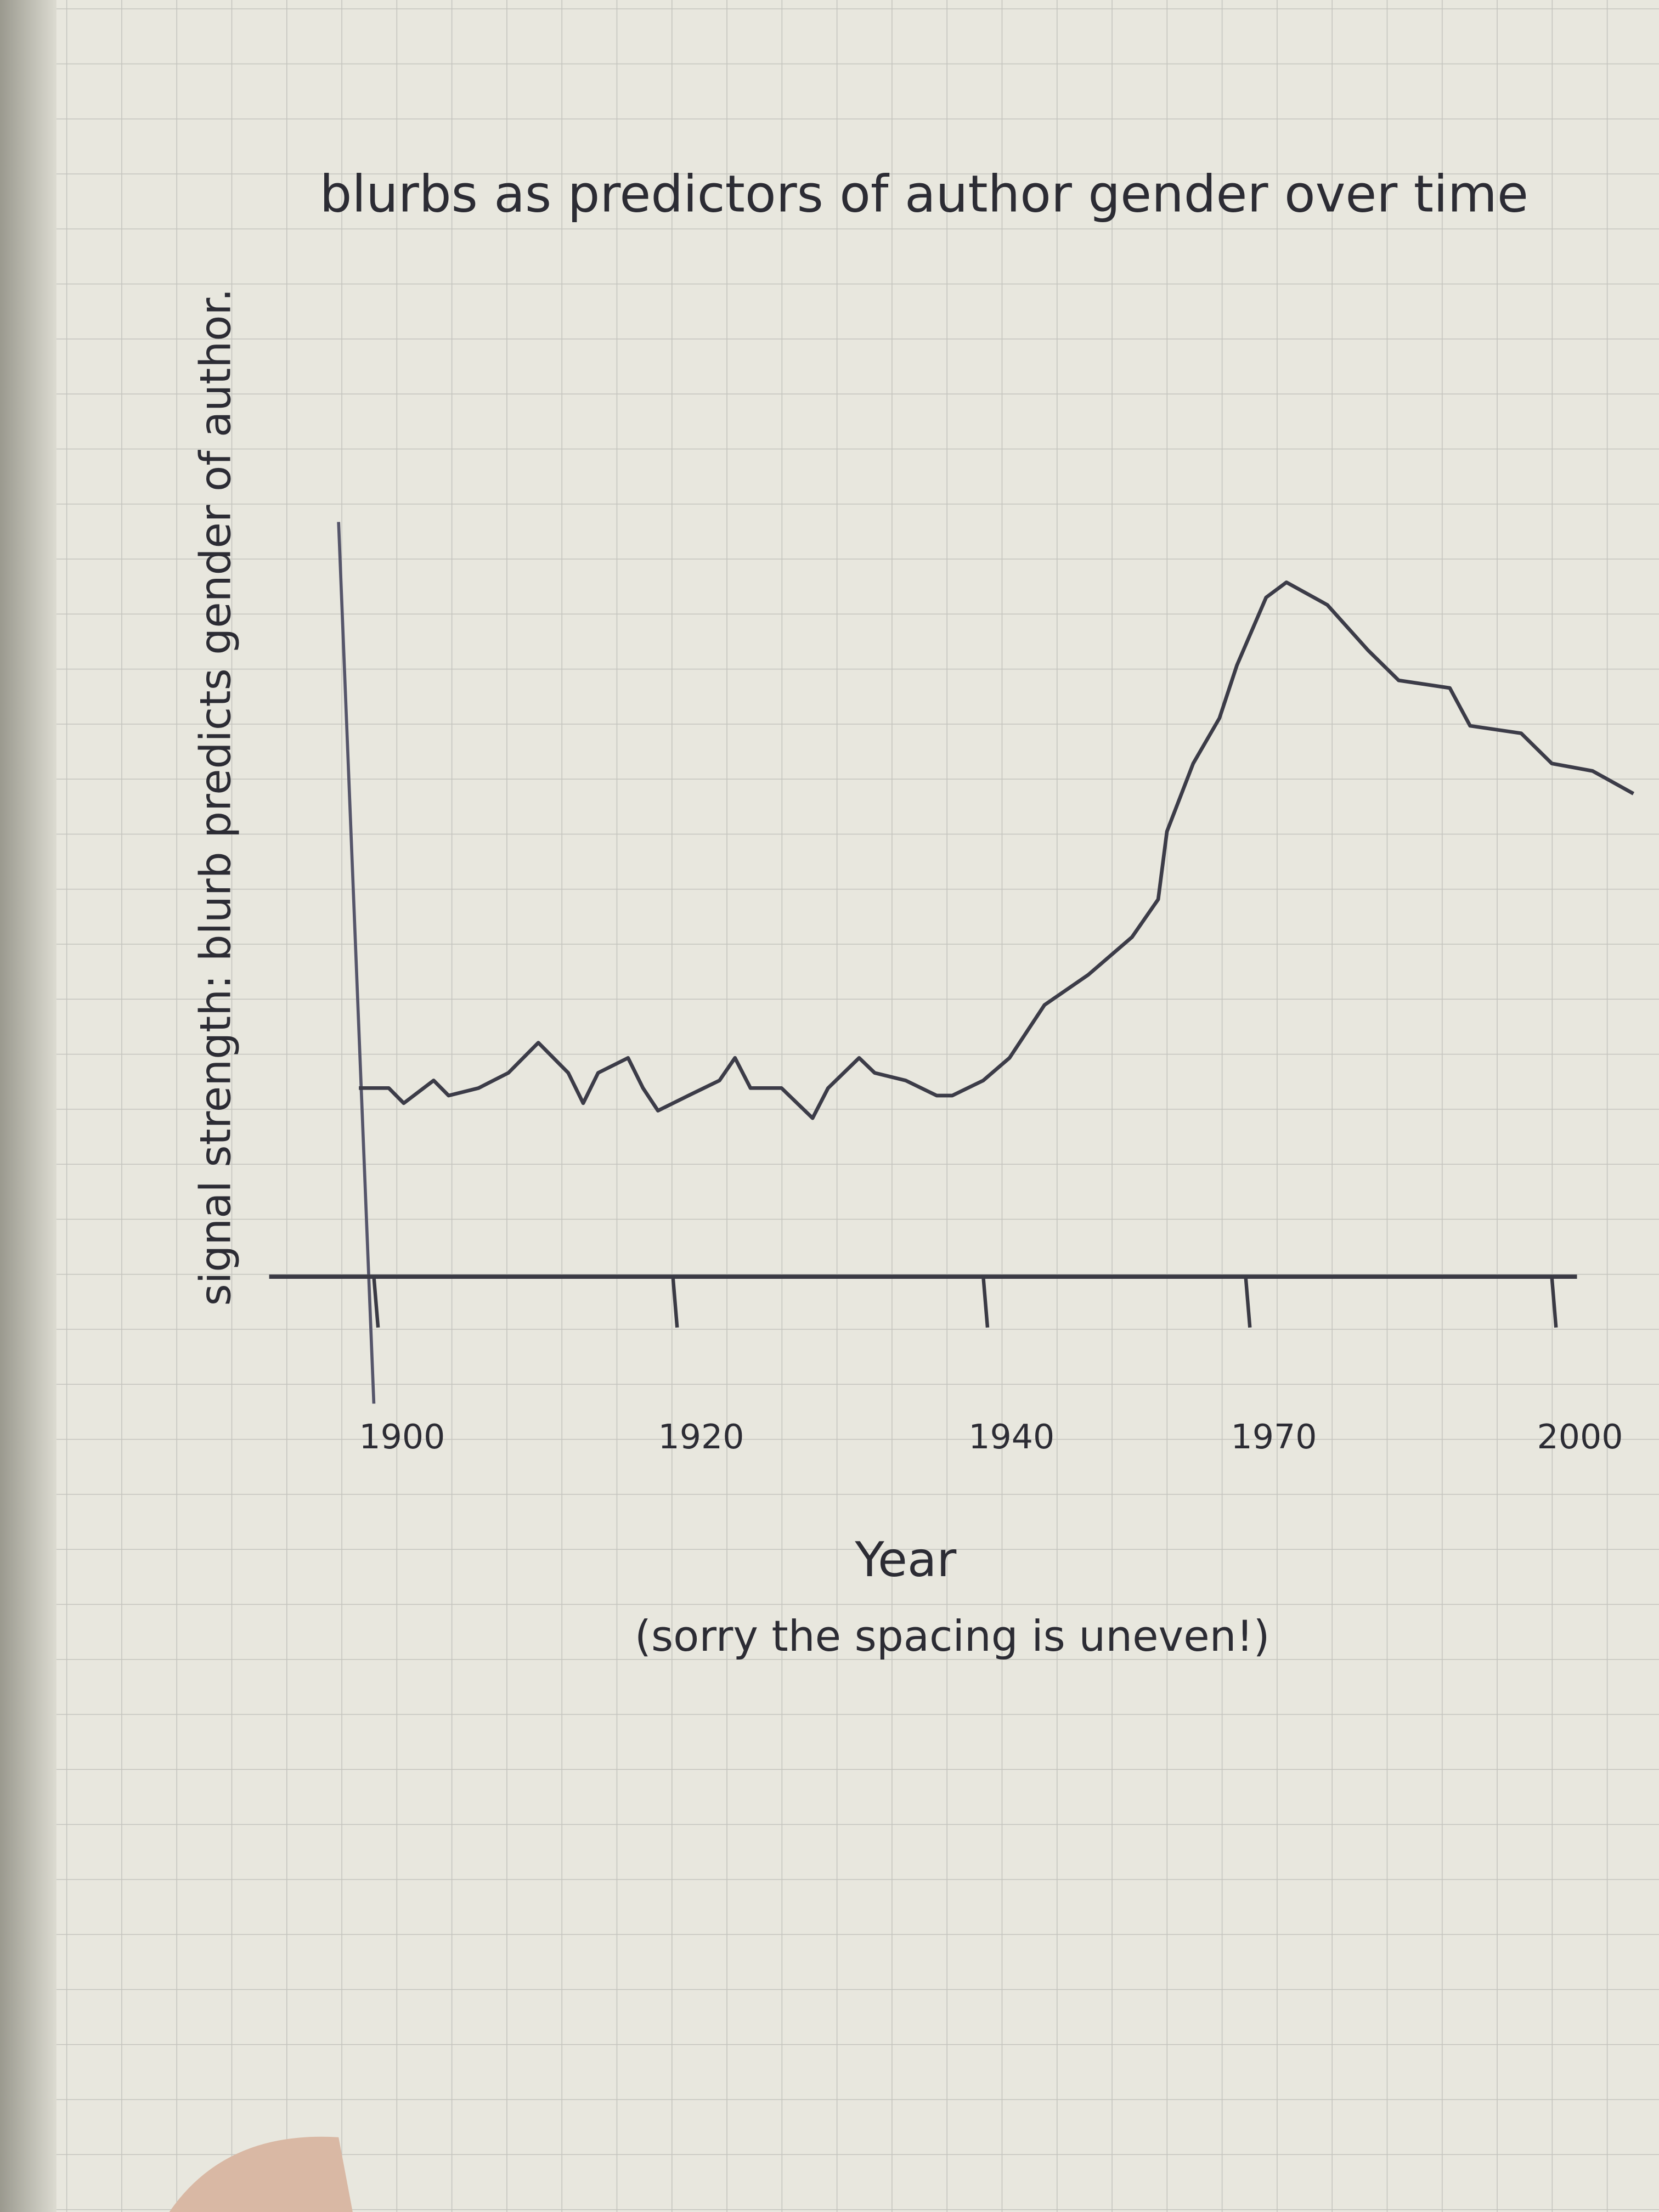 The image size is (1659, 2212). Describe the element at coordinates (701, 1437) in the screenshot. I see `x-tick-label: 1920` at that location.